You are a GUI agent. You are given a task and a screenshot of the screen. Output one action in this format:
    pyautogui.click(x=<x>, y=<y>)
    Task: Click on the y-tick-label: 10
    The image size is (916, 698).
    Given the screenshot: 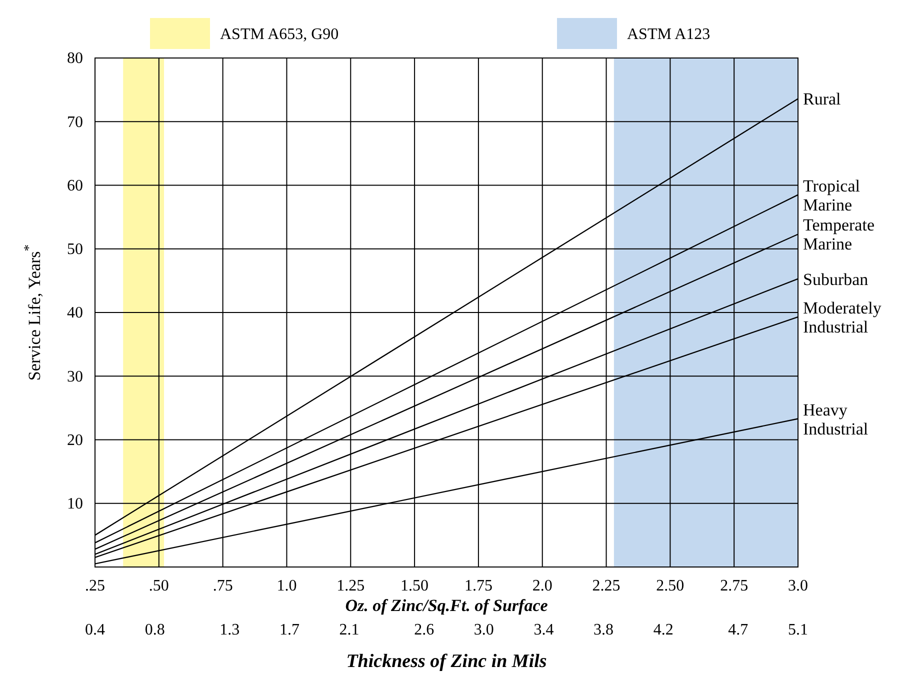 What is the action you would take?
    pyautogui.click(x=75, y=503)
    